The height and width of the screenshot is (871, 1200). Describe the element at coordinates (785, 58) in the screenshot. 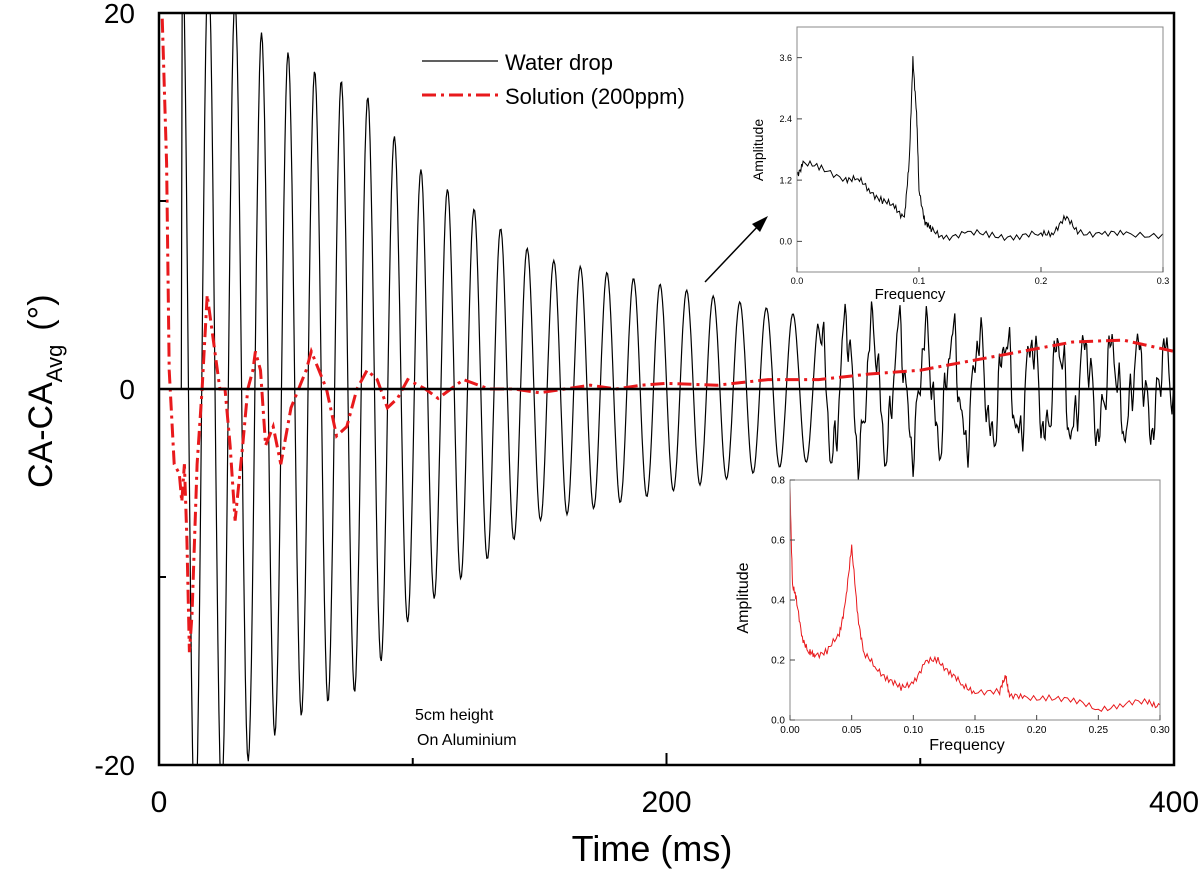

I see `it-y-tick-label: 3.6` at that location.